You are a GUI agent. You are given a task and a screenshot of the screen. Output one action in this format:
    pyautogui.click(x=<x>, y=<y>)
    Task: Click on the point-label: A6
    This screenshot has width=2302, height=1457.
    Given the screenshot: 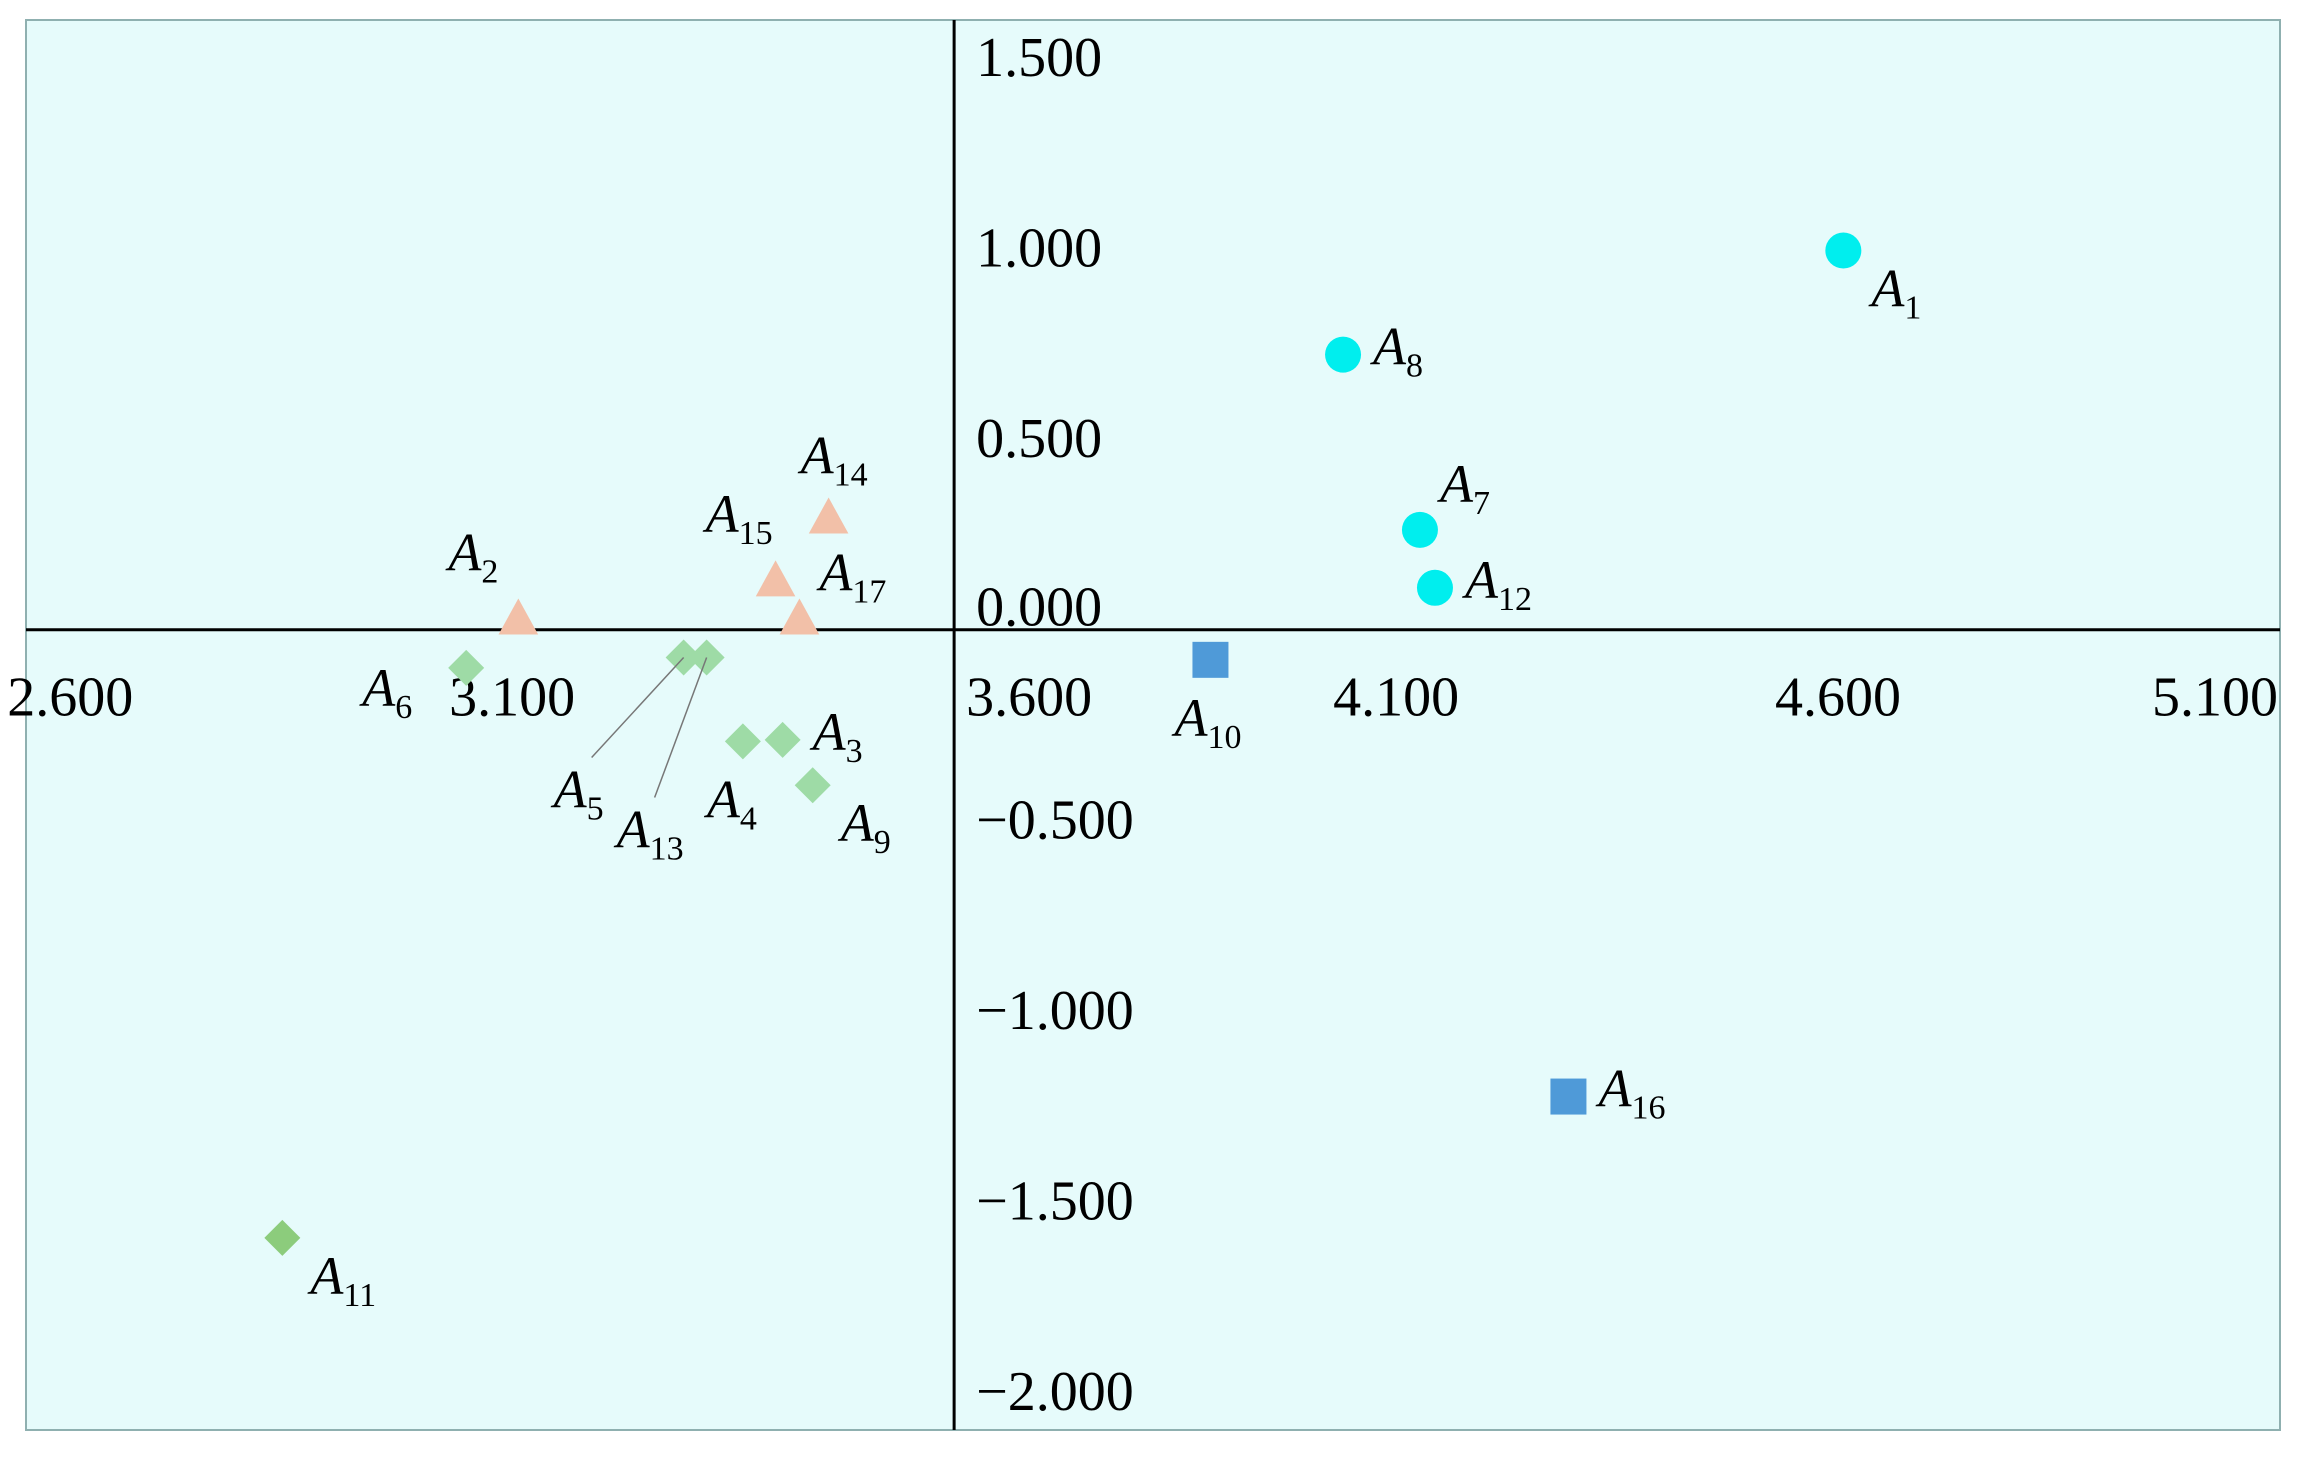 What is the action you would take?
    pyautogui.click(x=385, y=692)
    